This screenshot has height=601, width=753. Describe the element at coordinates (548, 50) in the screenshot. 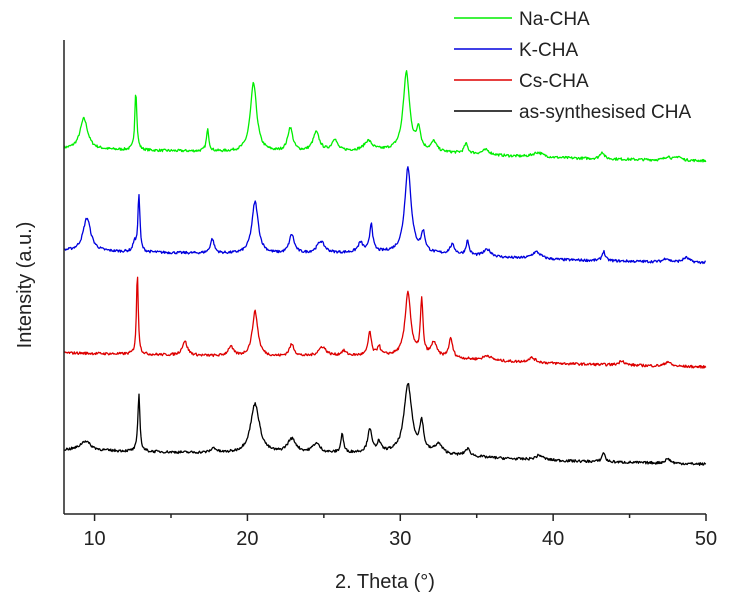

I see `legend-label-1: K-CHA` at that location.